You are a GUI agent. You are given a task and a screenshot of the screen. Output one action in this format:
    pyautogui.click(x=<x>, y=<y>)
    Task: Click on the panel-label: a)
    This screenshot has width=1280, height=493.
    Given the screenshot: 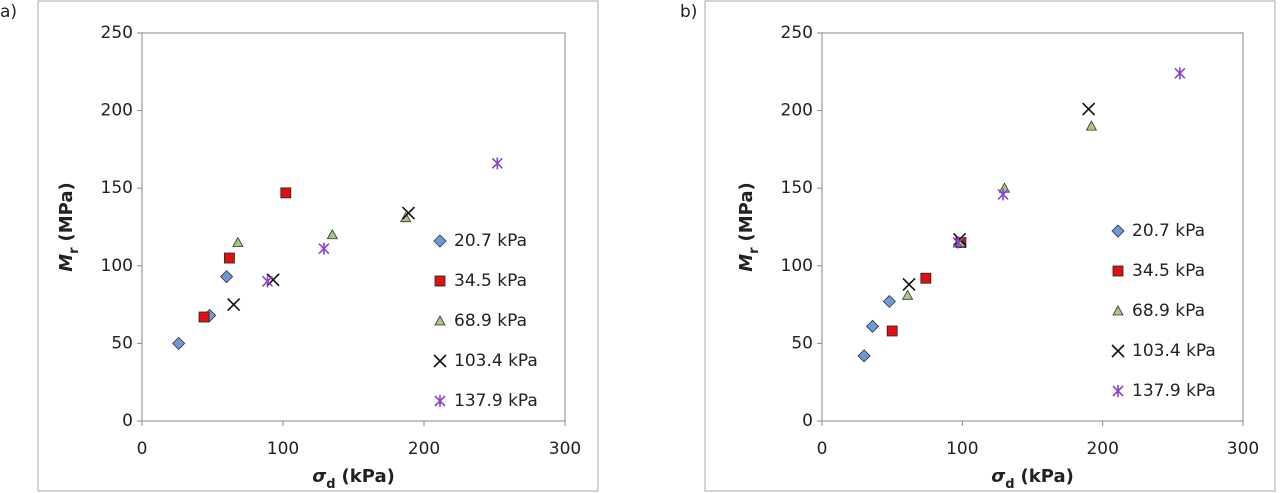 What is the action you would take?
    pyautogui.click(x=8, y=12)
    